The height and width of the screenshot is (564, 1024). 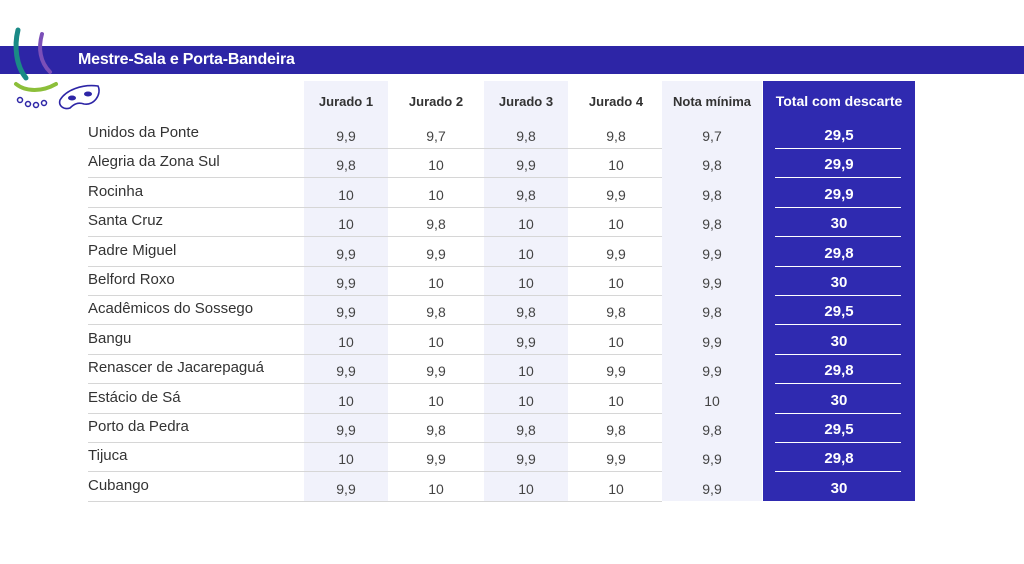 I want to click on school-name: Tijuca, so click(x=108, y=456).